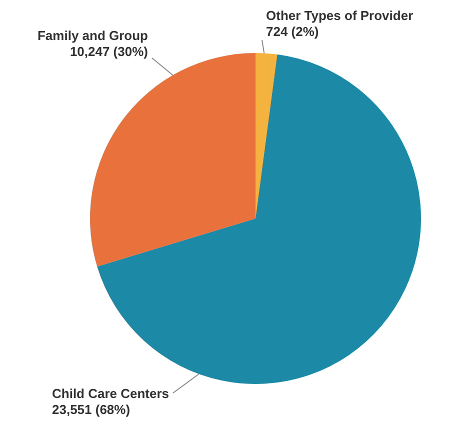 Image resolution: width=461 pixels, height=434 pixels. Describe the element at coordinates (109, 51) in the screenshot. I see `data-label: 10,247 (30%)` at that location.